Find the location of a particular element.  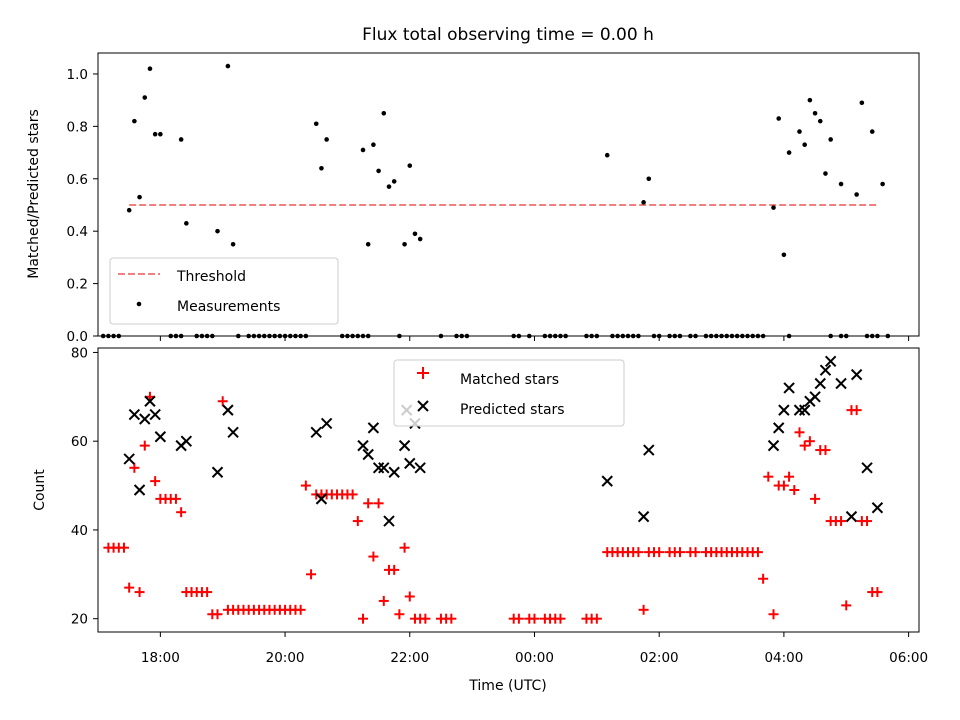

x-axis-label: Time (UTC) is located at coordinates (507, 686).